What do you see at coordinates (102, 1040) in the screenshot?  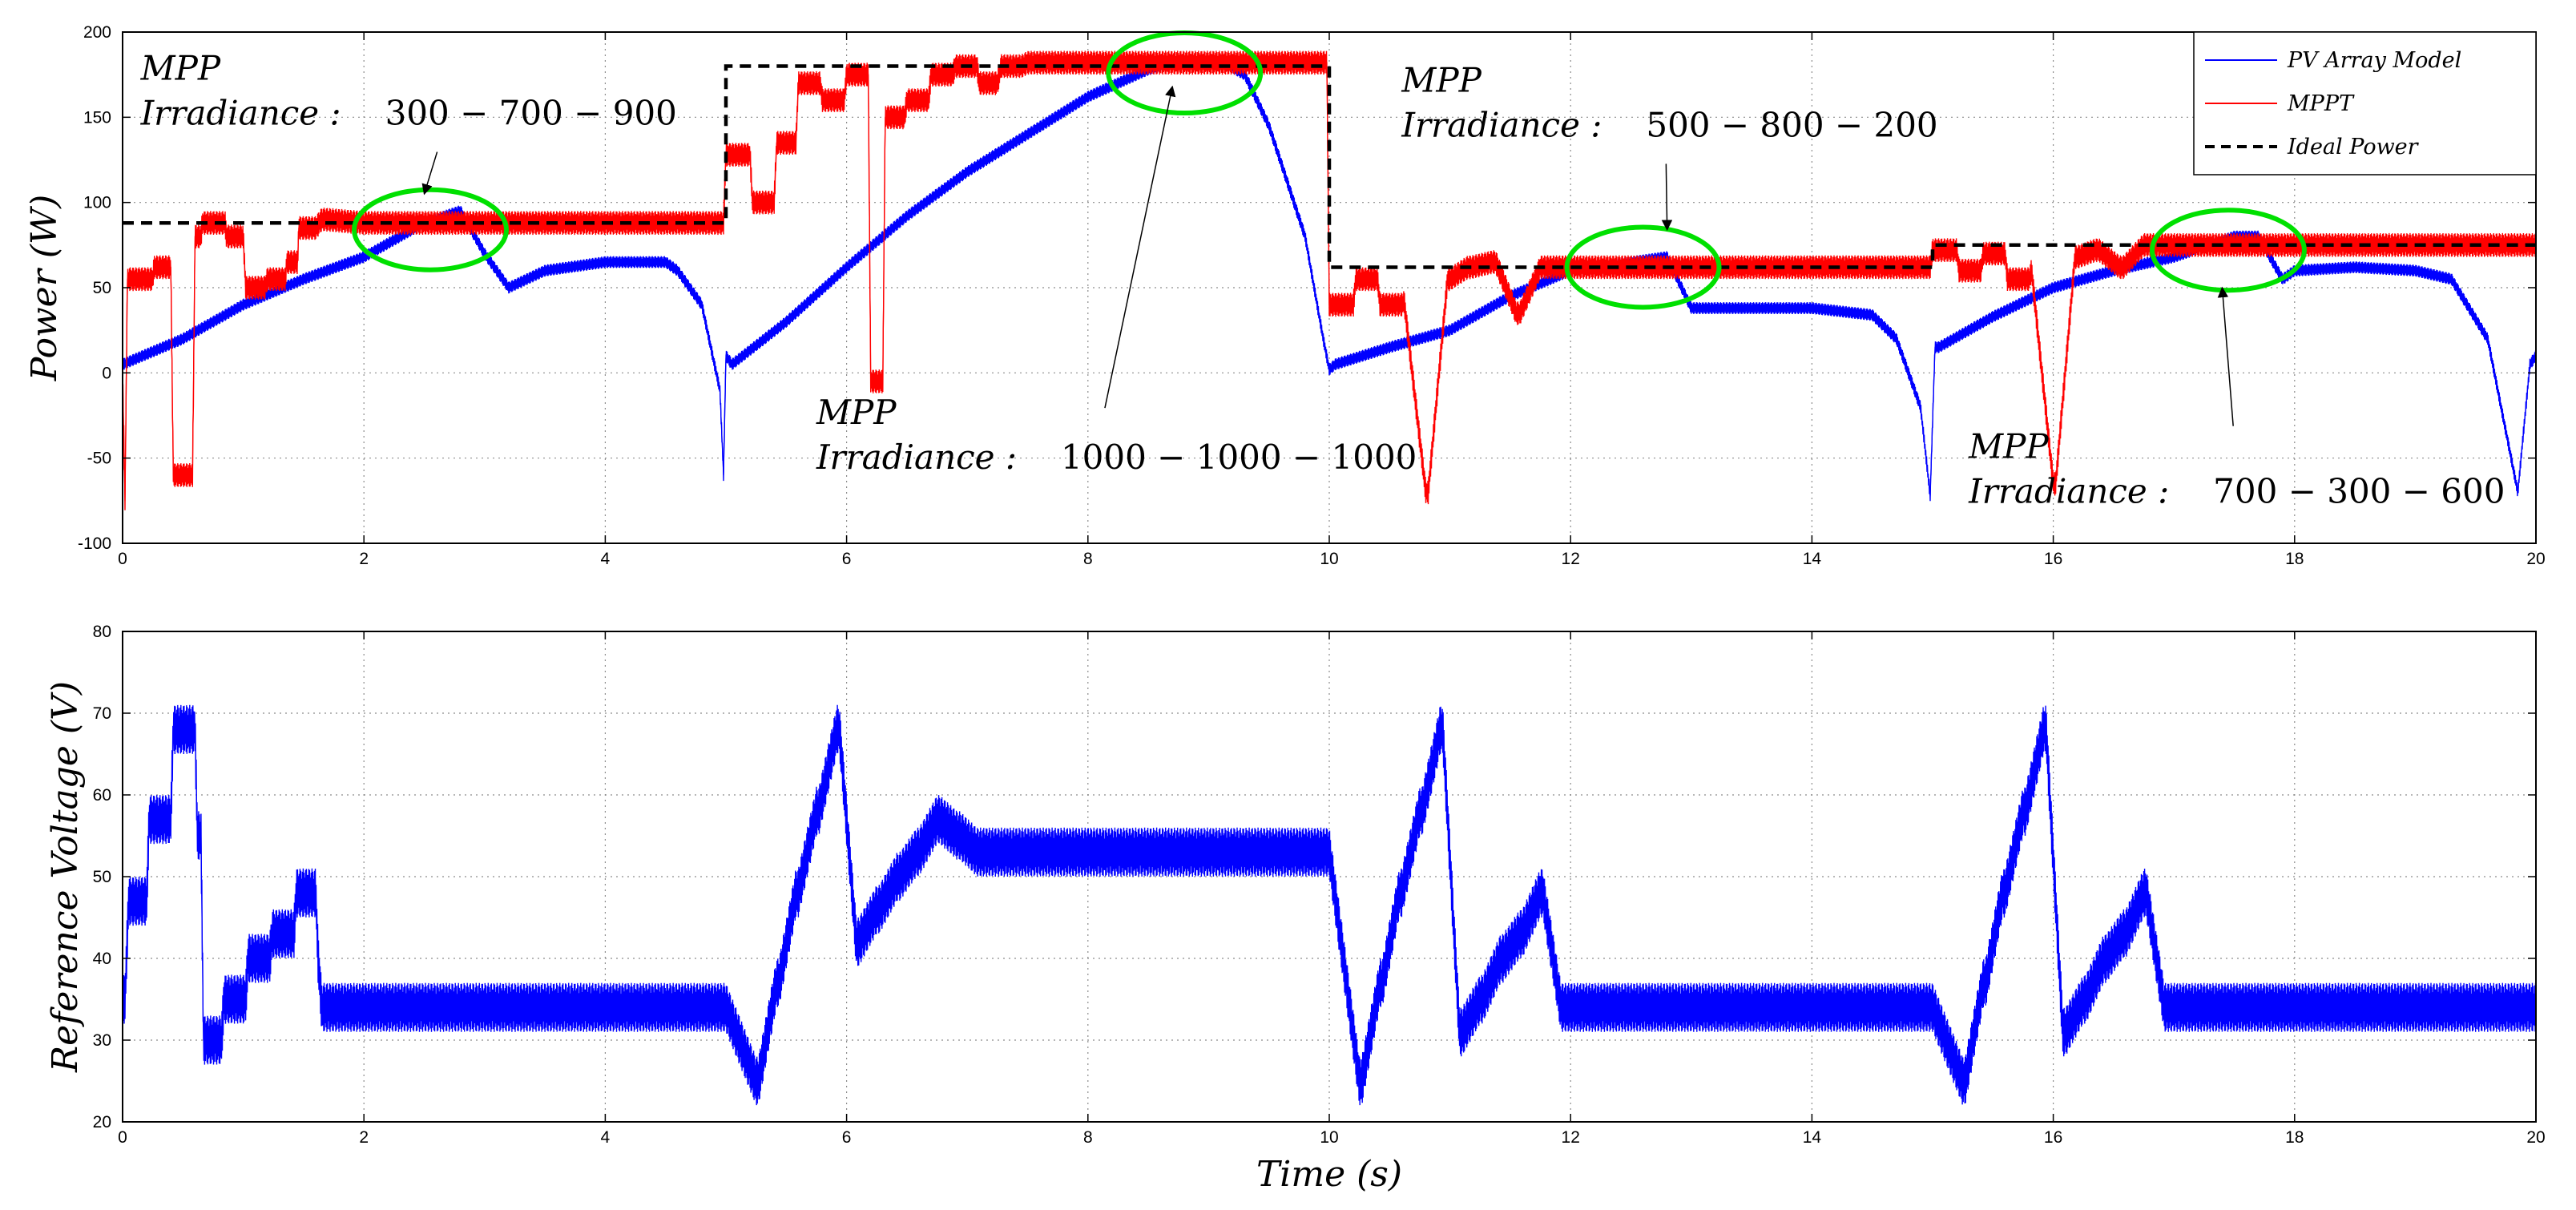 I see `voltage-y-tick-label: 30` at bounding box center [102, 1040].